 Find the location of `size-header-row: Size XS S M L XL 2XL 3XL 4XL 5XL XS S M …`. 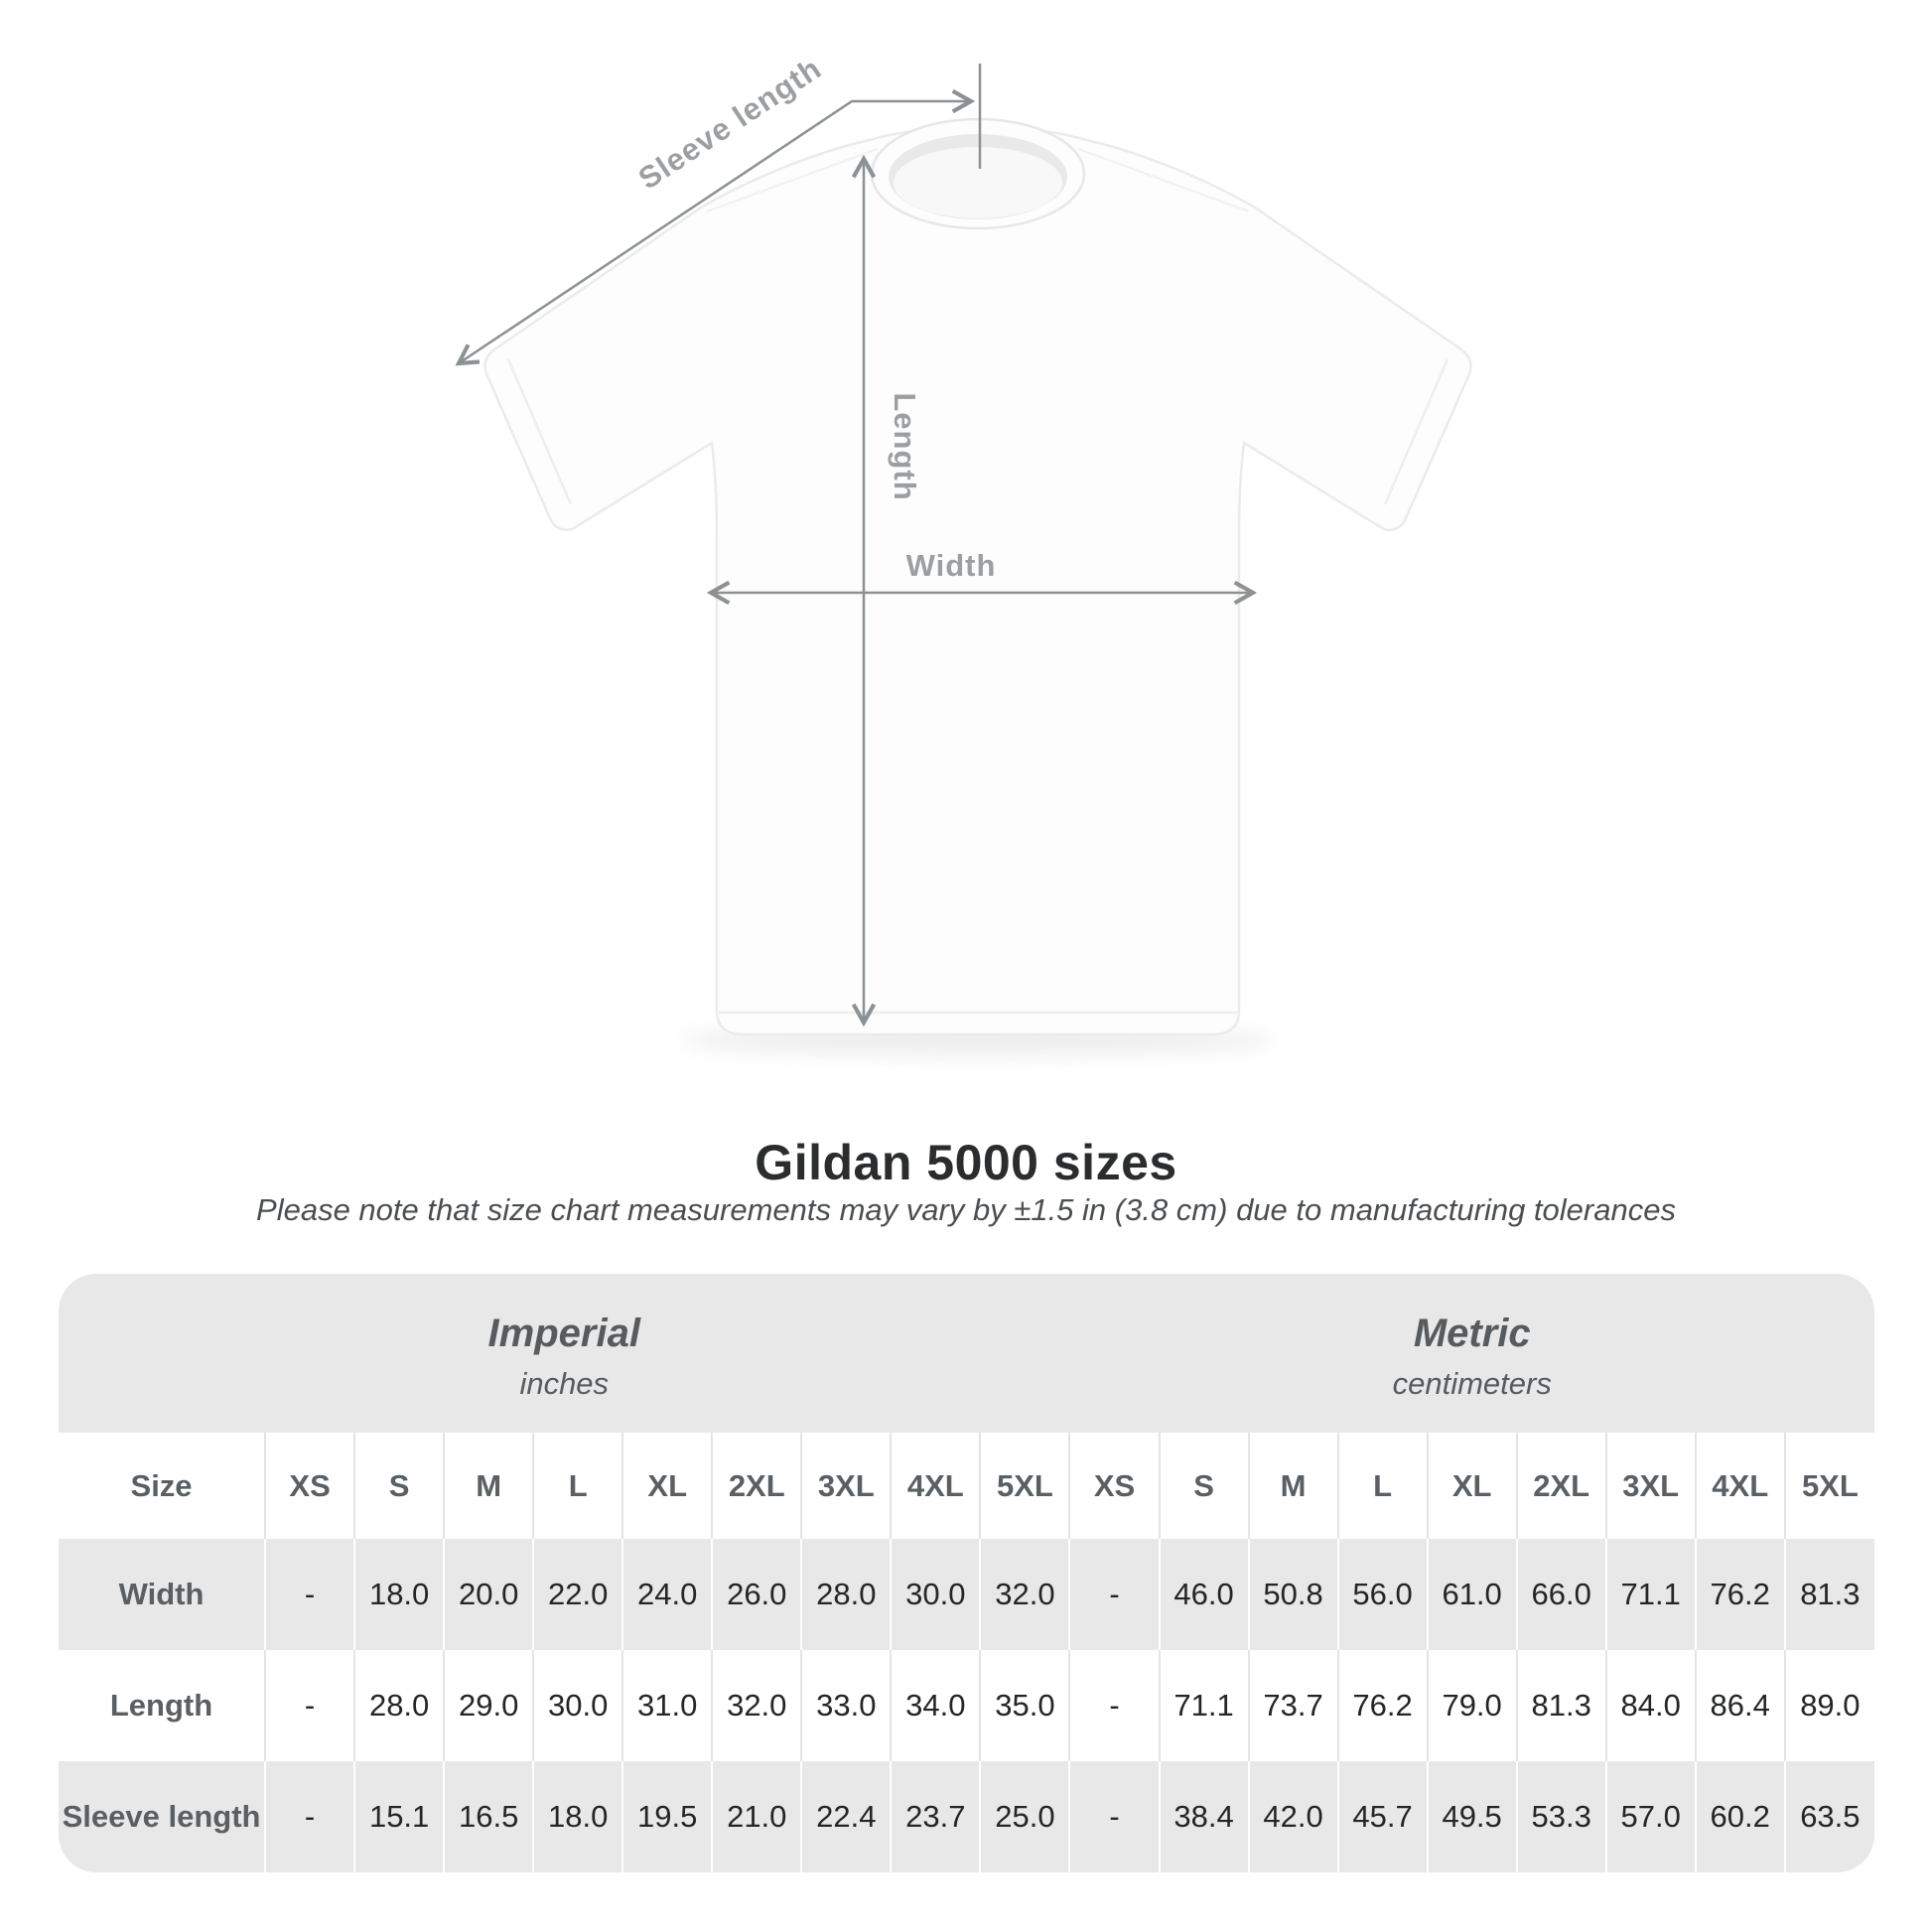

size-header-row: Size XS S M L XL 2XL 3XL 4XL 5XL XS S M … is located at coordinates (967, 1486).